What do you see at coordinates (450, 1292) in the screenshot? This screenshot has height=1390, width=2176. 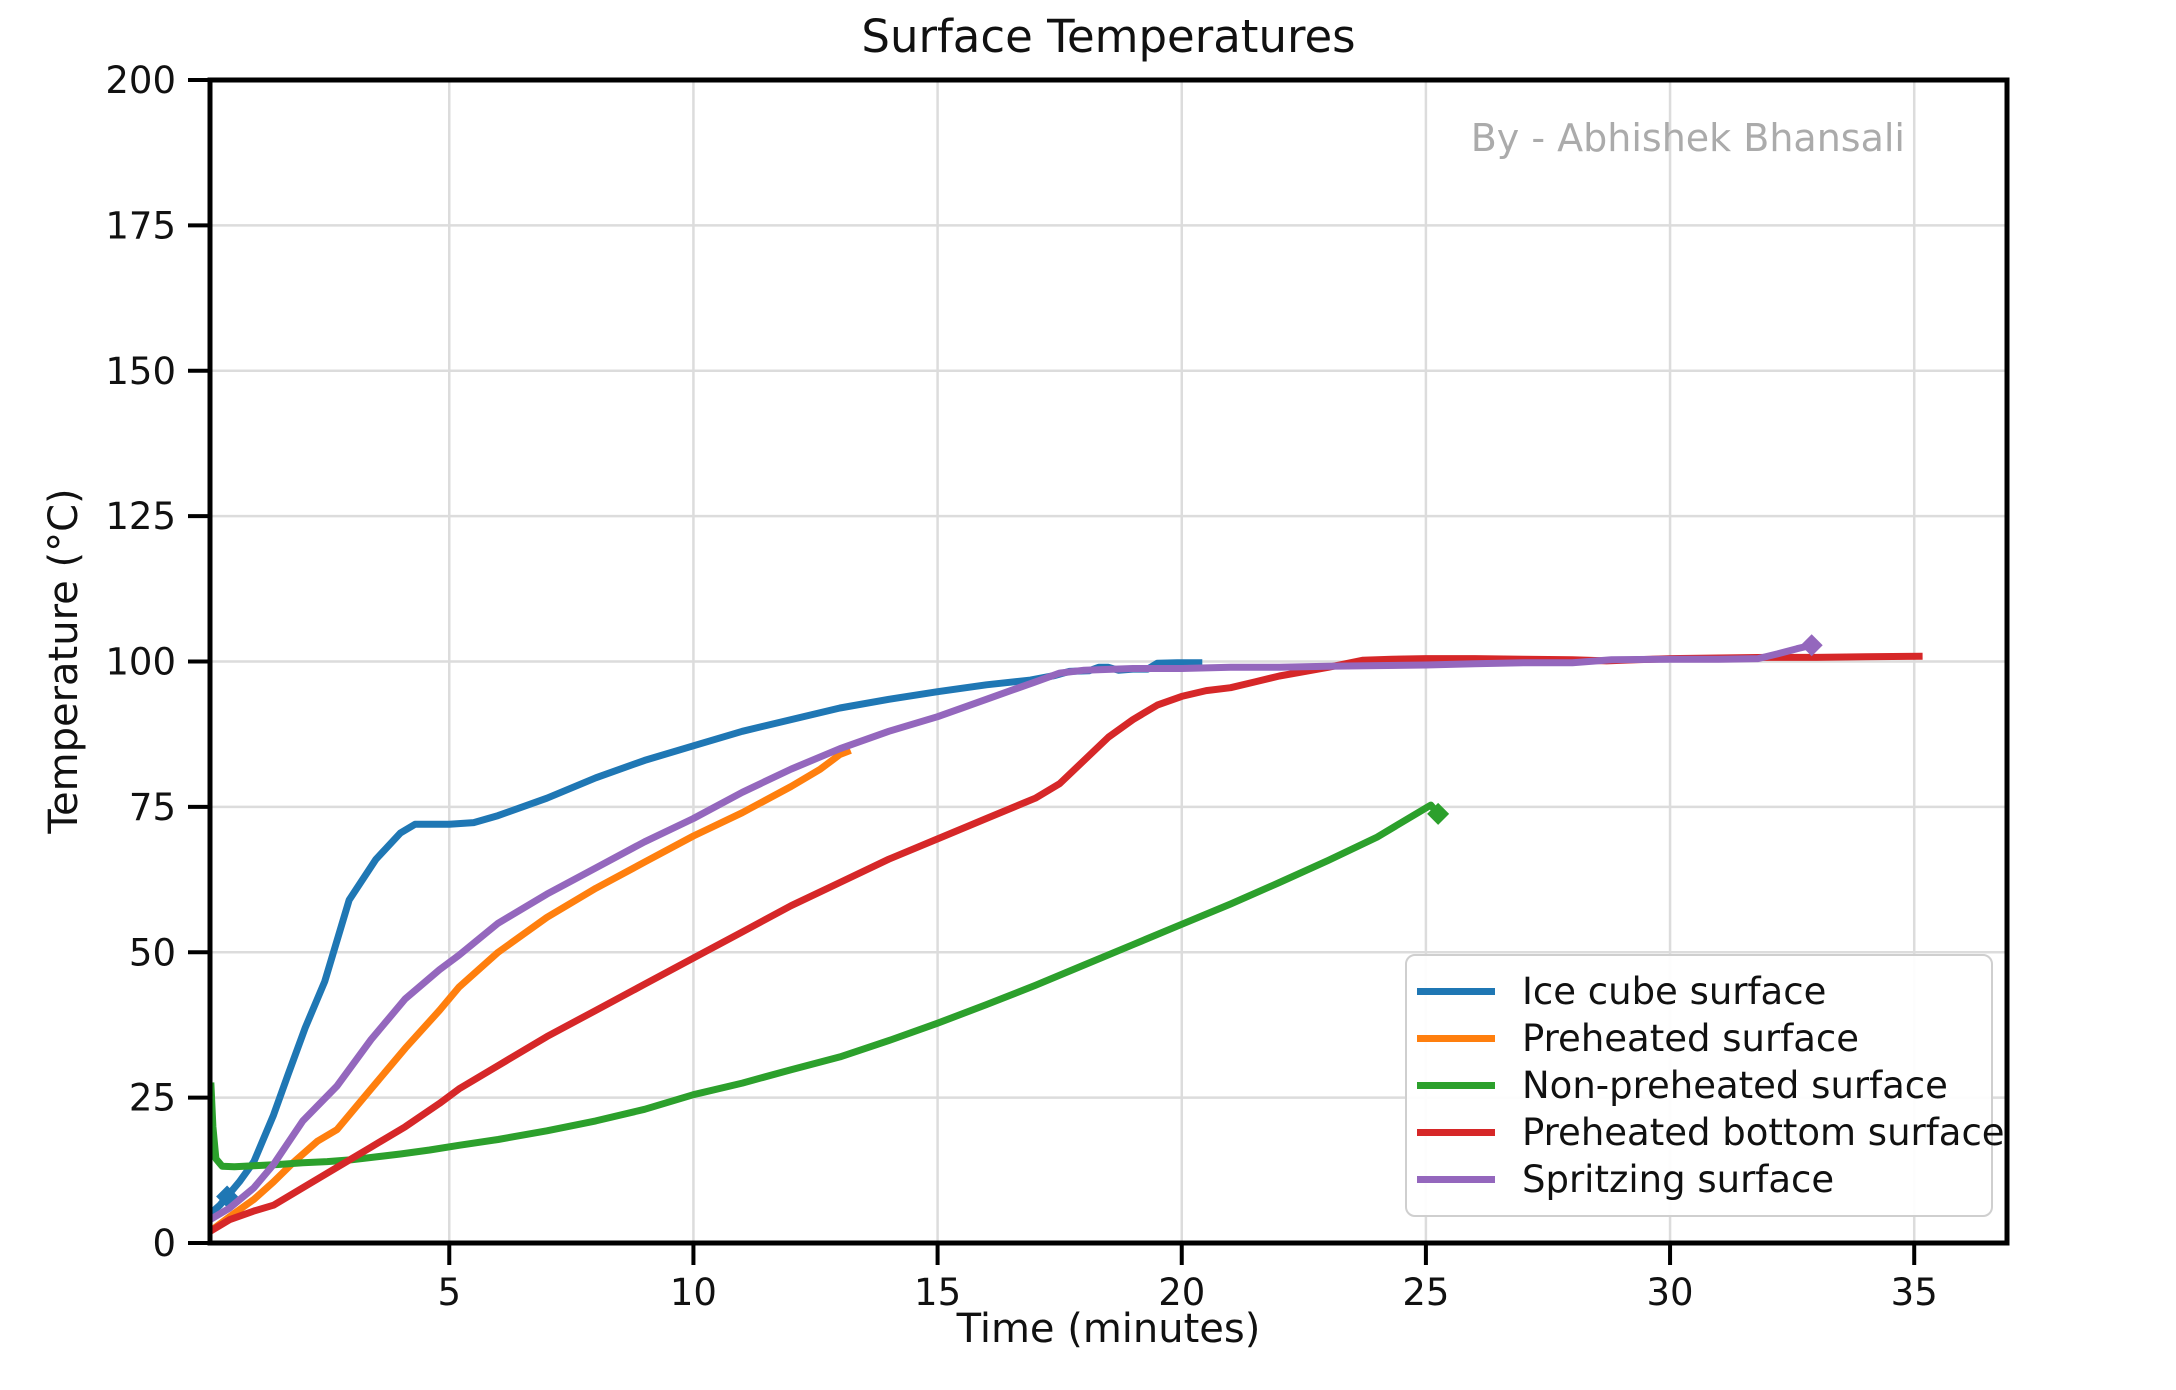 I see `x-tick-label: 5` at bounding box center [450, 1292].